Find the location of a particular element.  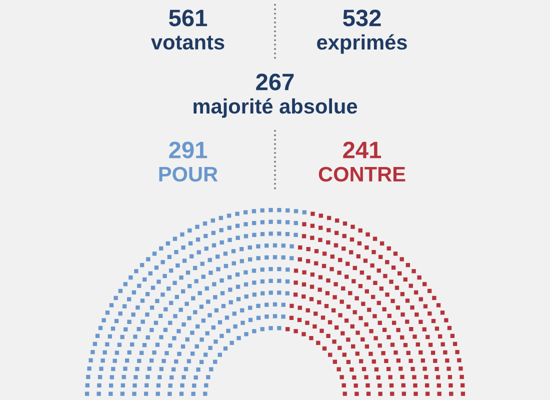

text: 267 majorité absolue is located at coordinates (276, 96).